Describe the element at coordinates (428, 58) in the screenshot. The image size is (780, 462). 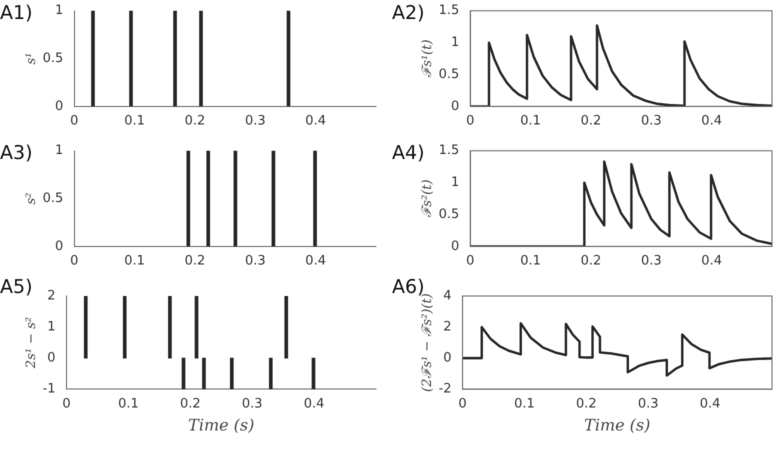
I see `y-axis-title: ℱs¹(t)` at that location.